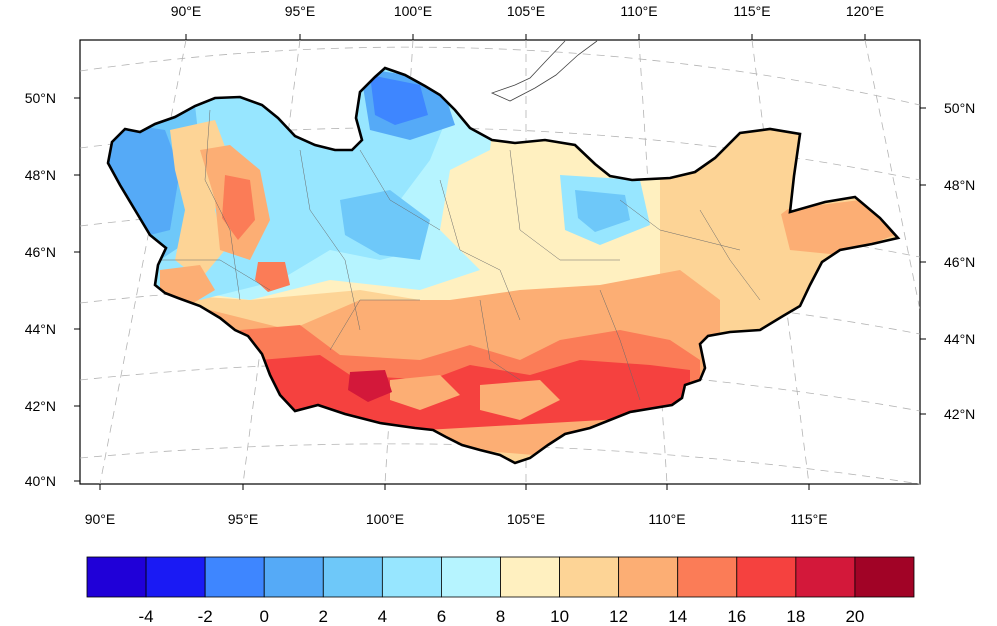 The width and height of the screenshot is (997, 626). I want to click on top-longitude-labels: 90°E 95°E 100°E 105°E 110°E 115°E 120°E, so click(527, 11).